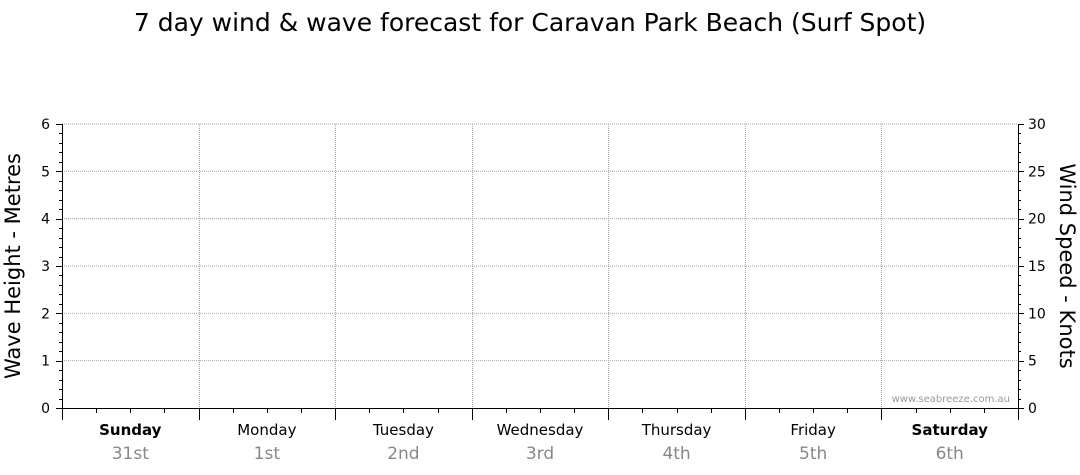 Image resolution: width=1080 pixels, height=475 pixels. What do you see at coordinates (676, 454) in the screenshot?
I see `day-date-label: 4th` at bounding box center [676, 454].